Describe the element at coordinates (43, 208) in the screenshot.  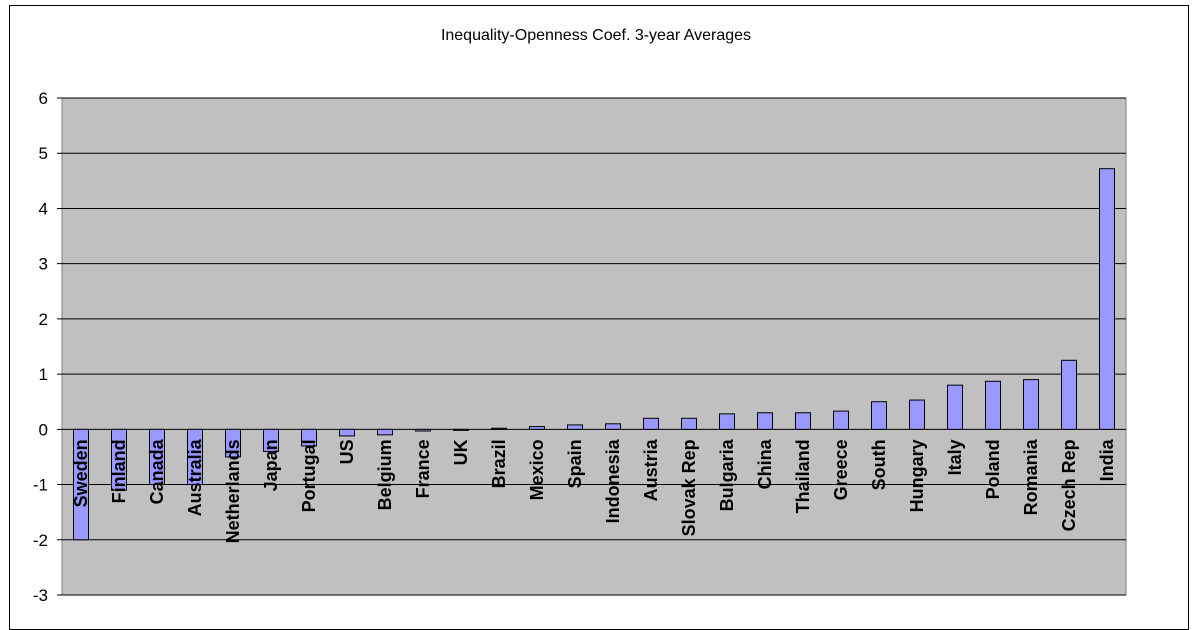
I see `y-tick-label: 4` at that location.